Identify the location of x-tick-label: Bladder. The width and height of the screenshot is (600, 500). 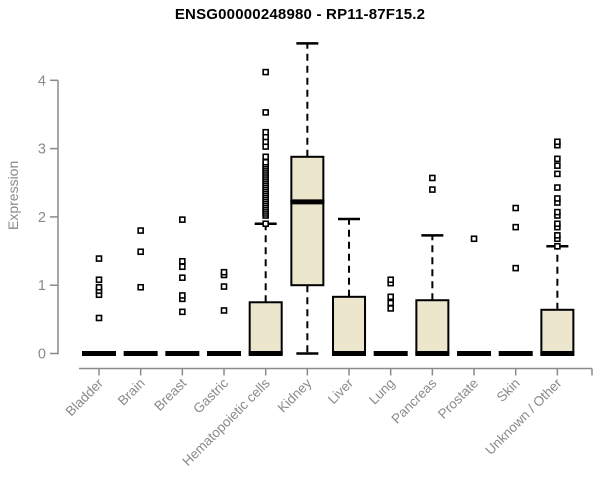
(85, 397).